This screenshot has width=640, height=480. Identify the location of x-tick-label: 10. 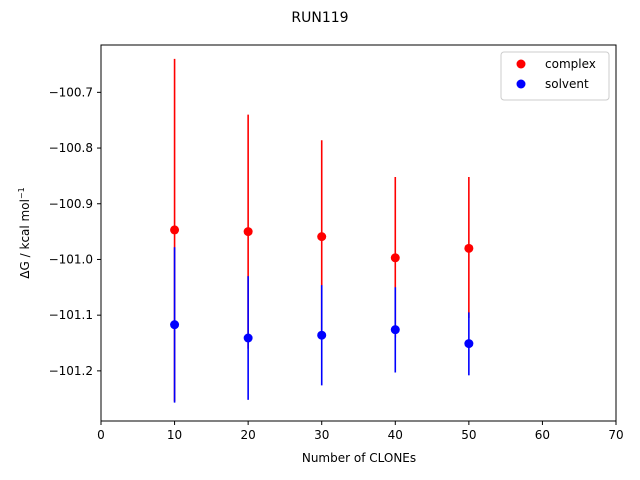
(174, 435).